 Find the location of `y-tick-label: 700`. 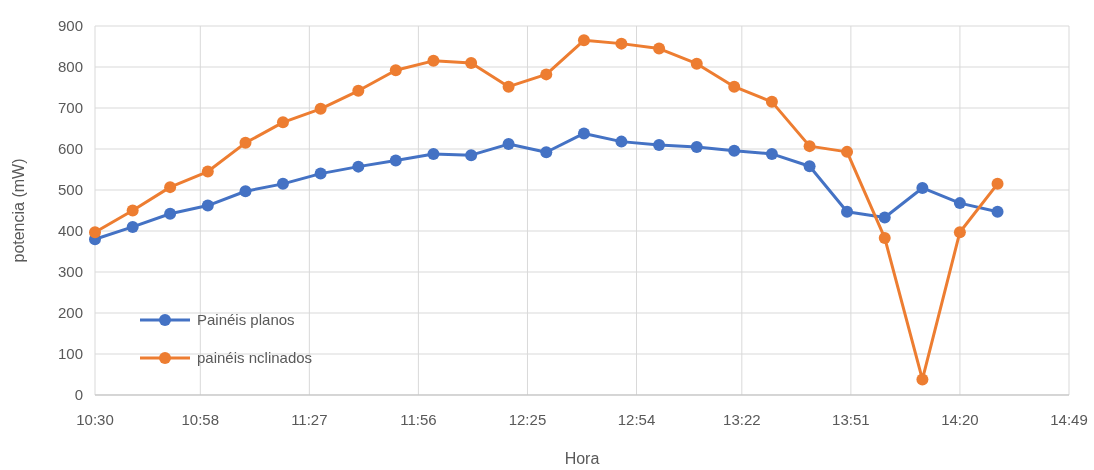

y-tick-label: 700 is located at coordinates (70, 108).